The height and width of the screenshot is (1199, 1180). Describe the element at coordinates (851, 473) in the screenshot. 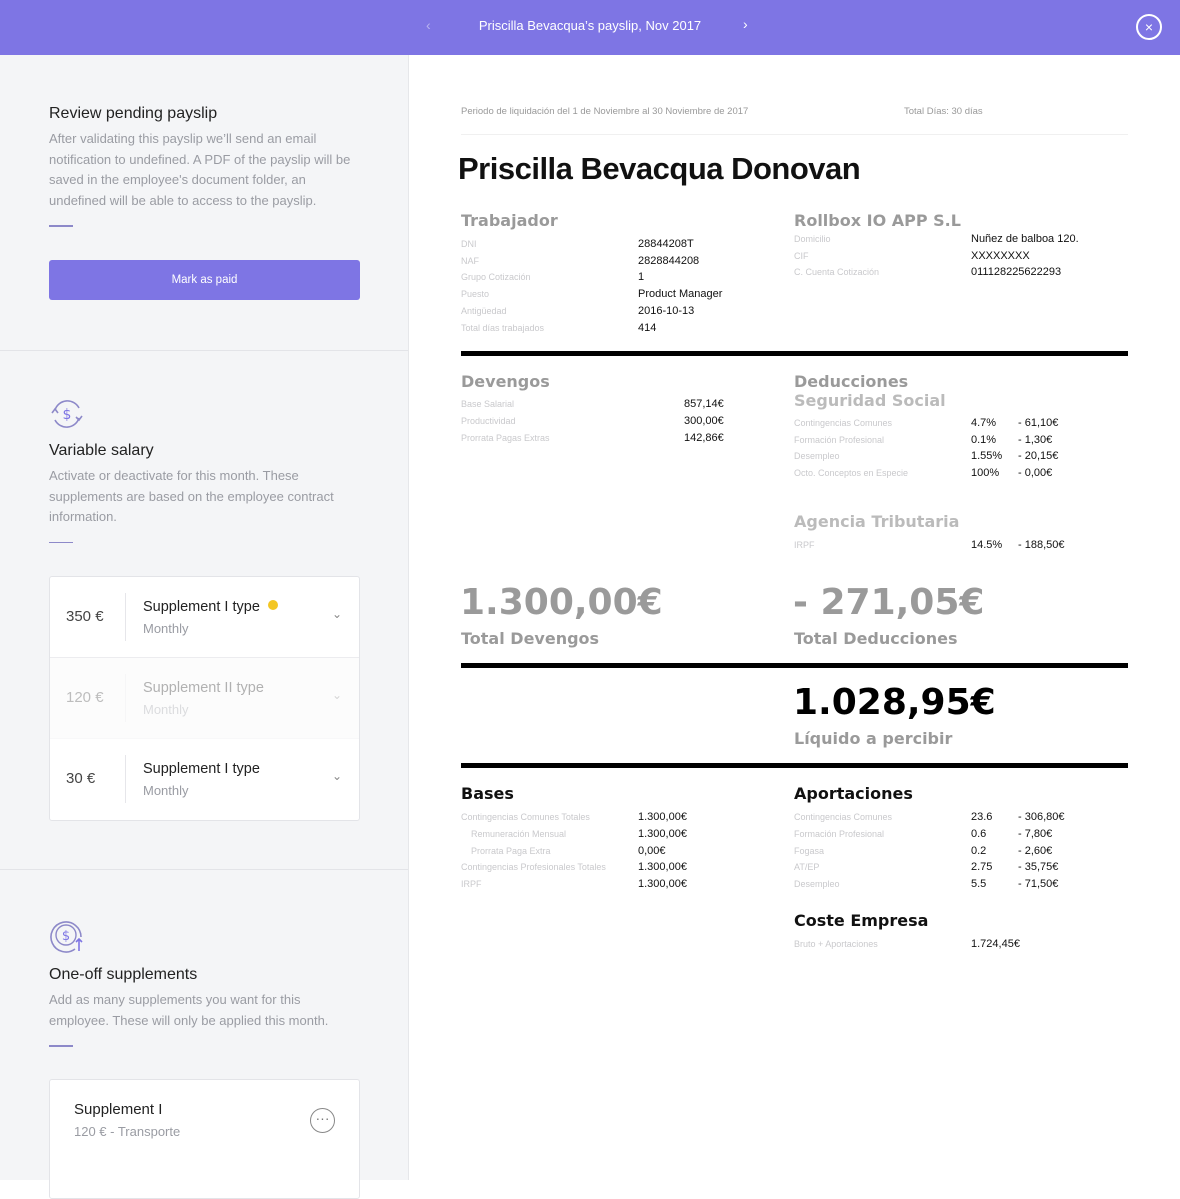

I see `row-label: Octo. Conceptos en Especie` at that location.